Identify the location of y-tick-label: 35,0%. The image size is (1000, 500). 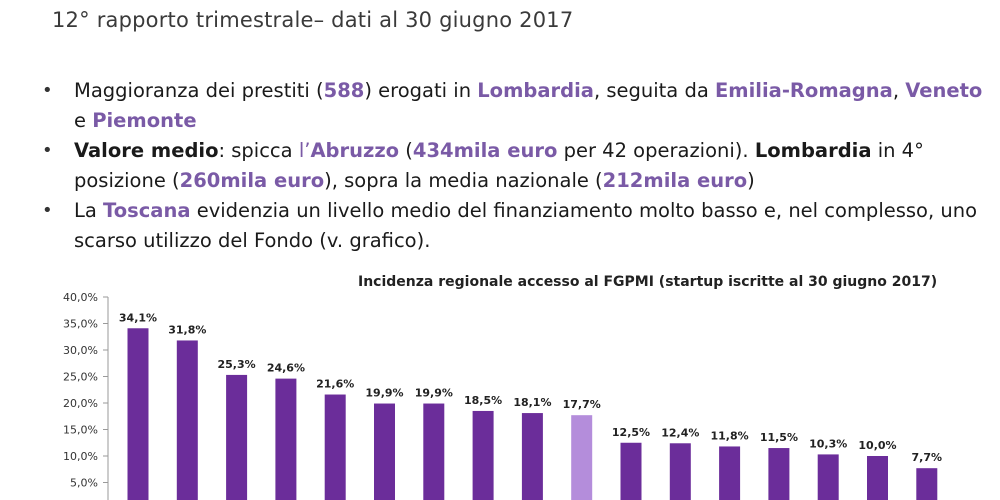
(80, 324).